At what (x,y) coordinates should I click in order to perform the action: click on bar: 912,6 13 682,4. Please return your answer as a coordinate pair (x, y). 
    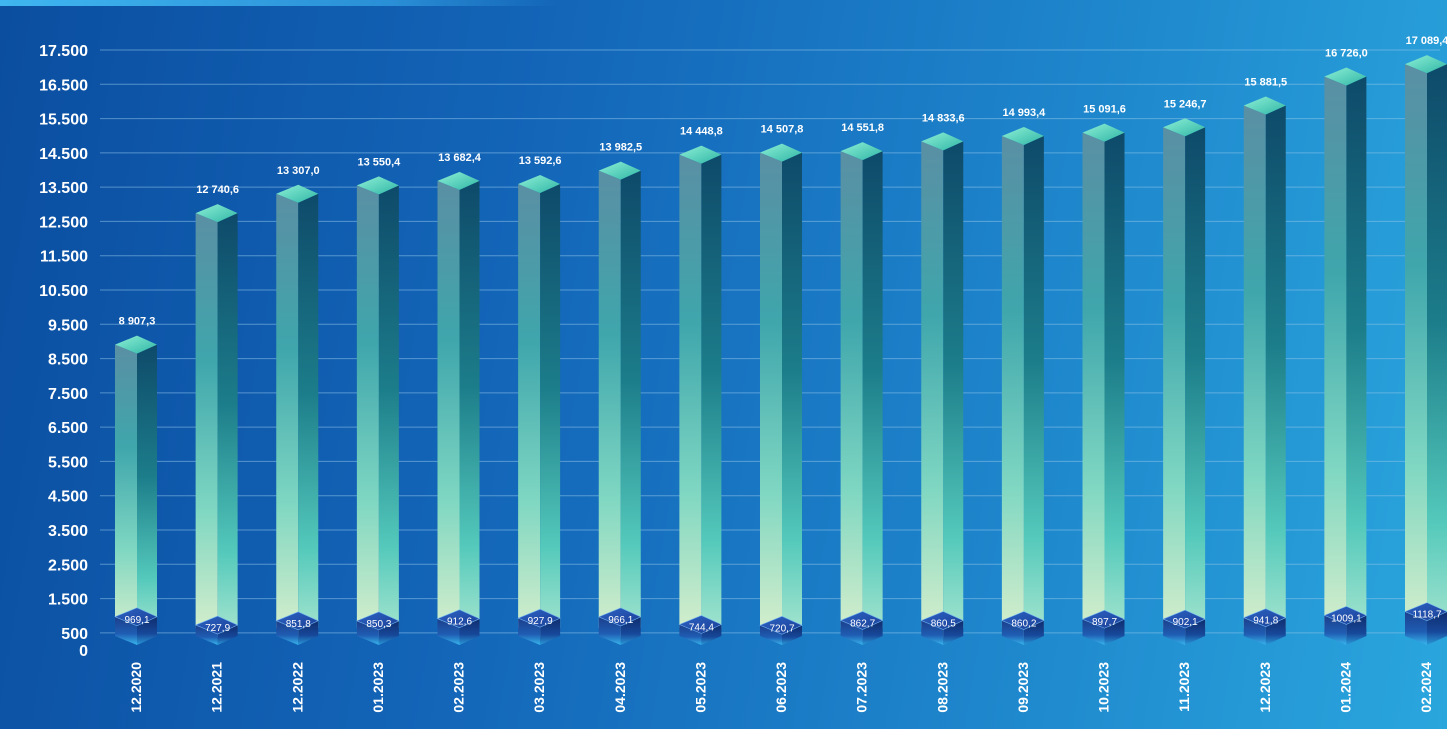
    Looking at the image, I should click on (459, 398).